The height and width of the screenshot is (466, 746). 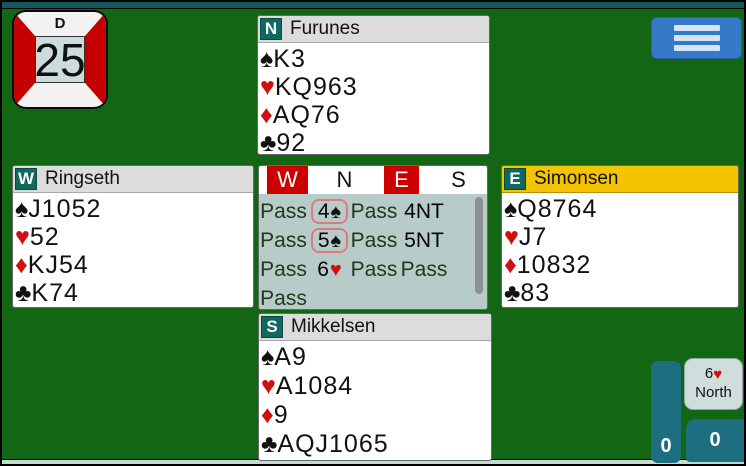 I want to click on bid-level: 6, so click(x=323, y=269).